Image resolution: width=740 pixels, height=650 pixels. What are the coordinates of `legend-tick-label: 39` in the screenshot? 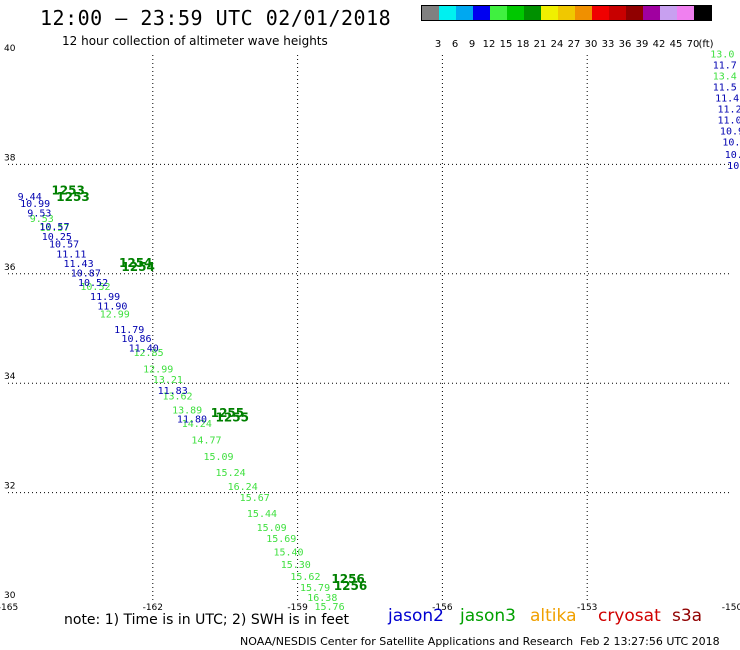 It's located at (642, 44).